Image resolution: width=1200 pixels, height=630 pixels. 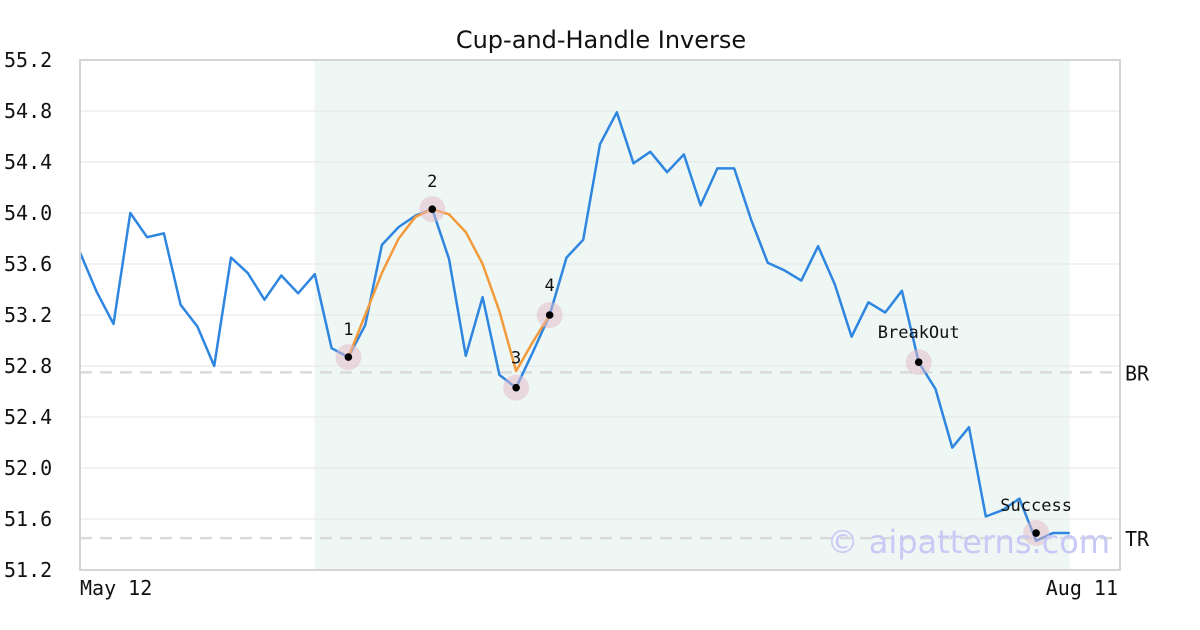 What do you see at coordinates (1036, 506) in the screenshot?
I see `marker-label: Success` at bounding box center [1036, 506].